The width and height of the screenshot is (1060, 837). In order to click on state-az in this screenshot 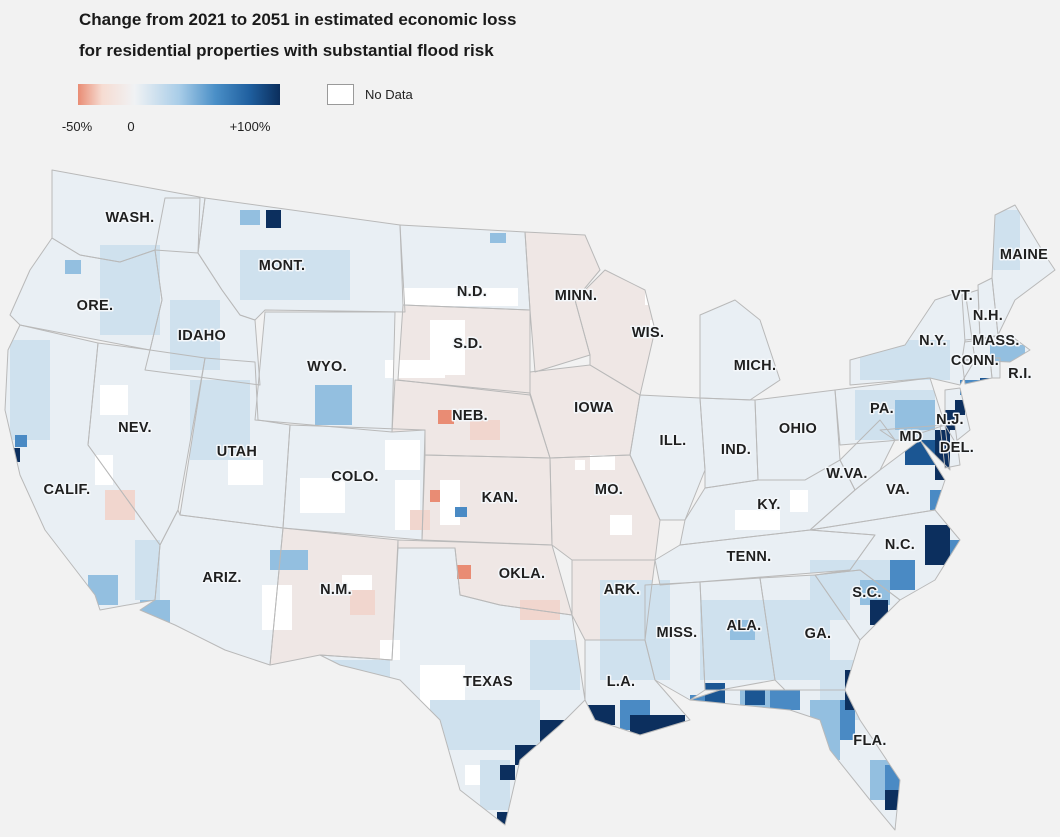, I will do `click(211, 587)`.